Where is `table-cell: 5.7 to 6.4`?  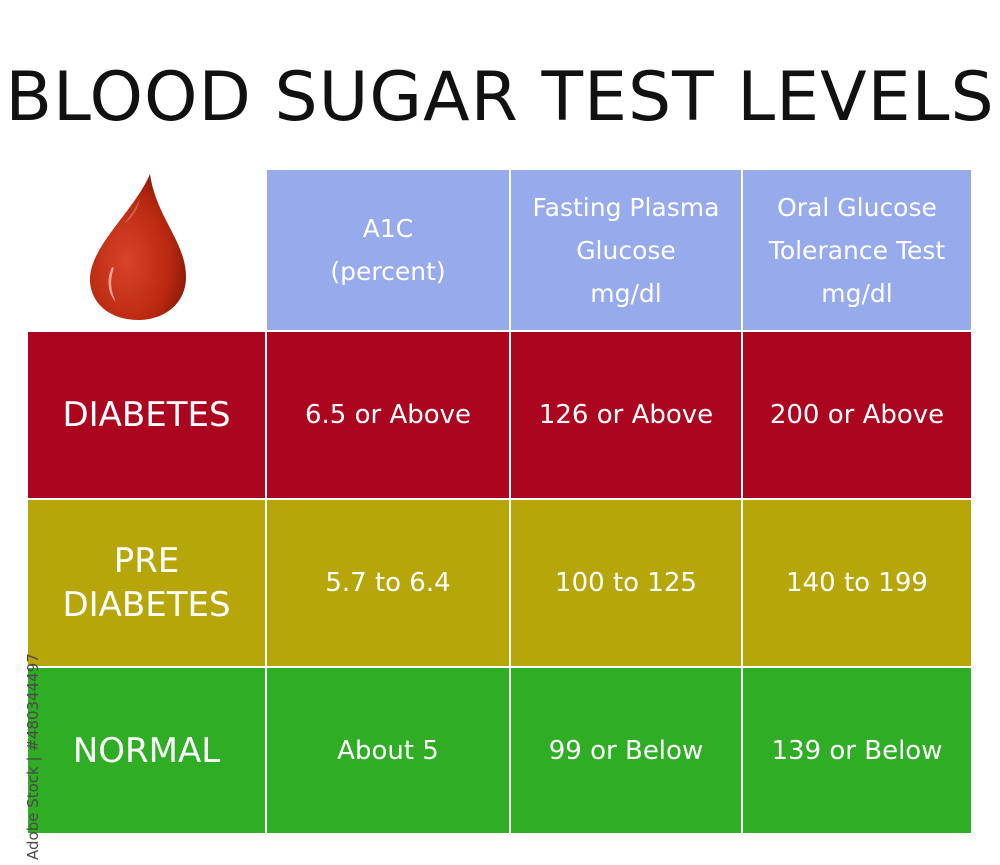
table-cell: 5.7 to 6.4 is located at coordinates (388, 583).